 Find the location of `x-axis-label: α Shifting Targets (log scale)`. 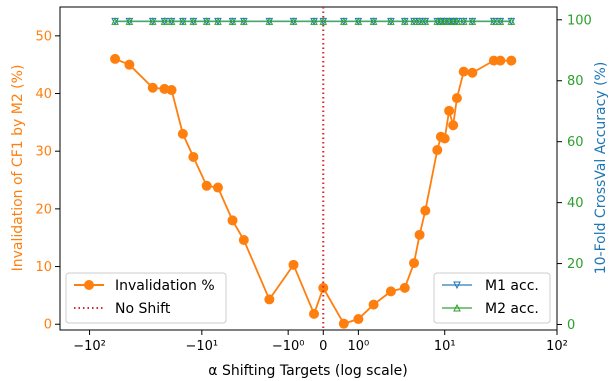

x-axis-label: α Shifting Targets (log scale) is located at coordinates (307, 371).